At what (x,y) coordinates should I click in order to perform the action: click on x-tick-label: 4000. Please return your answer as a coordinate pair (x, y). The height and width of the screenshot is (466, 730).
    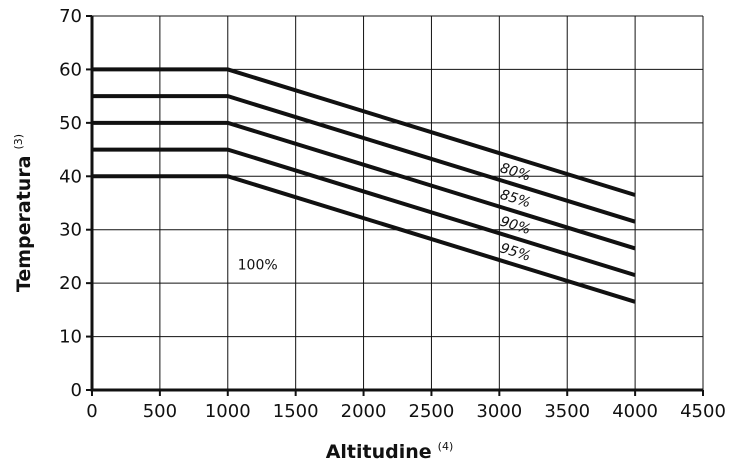
    Looking at the image, I should click on (635, 411).